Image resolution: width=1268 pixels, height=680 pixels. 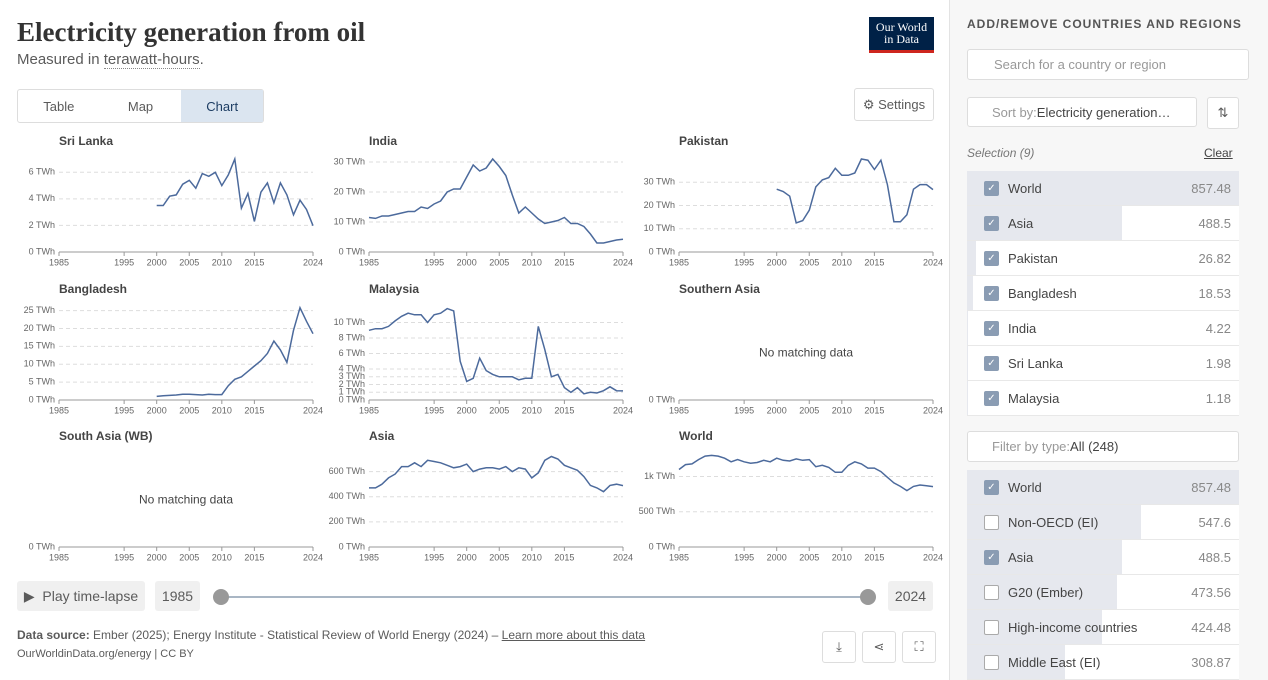 I want to click on learn-more: Learn more about this data, so click(x=573, y=635).